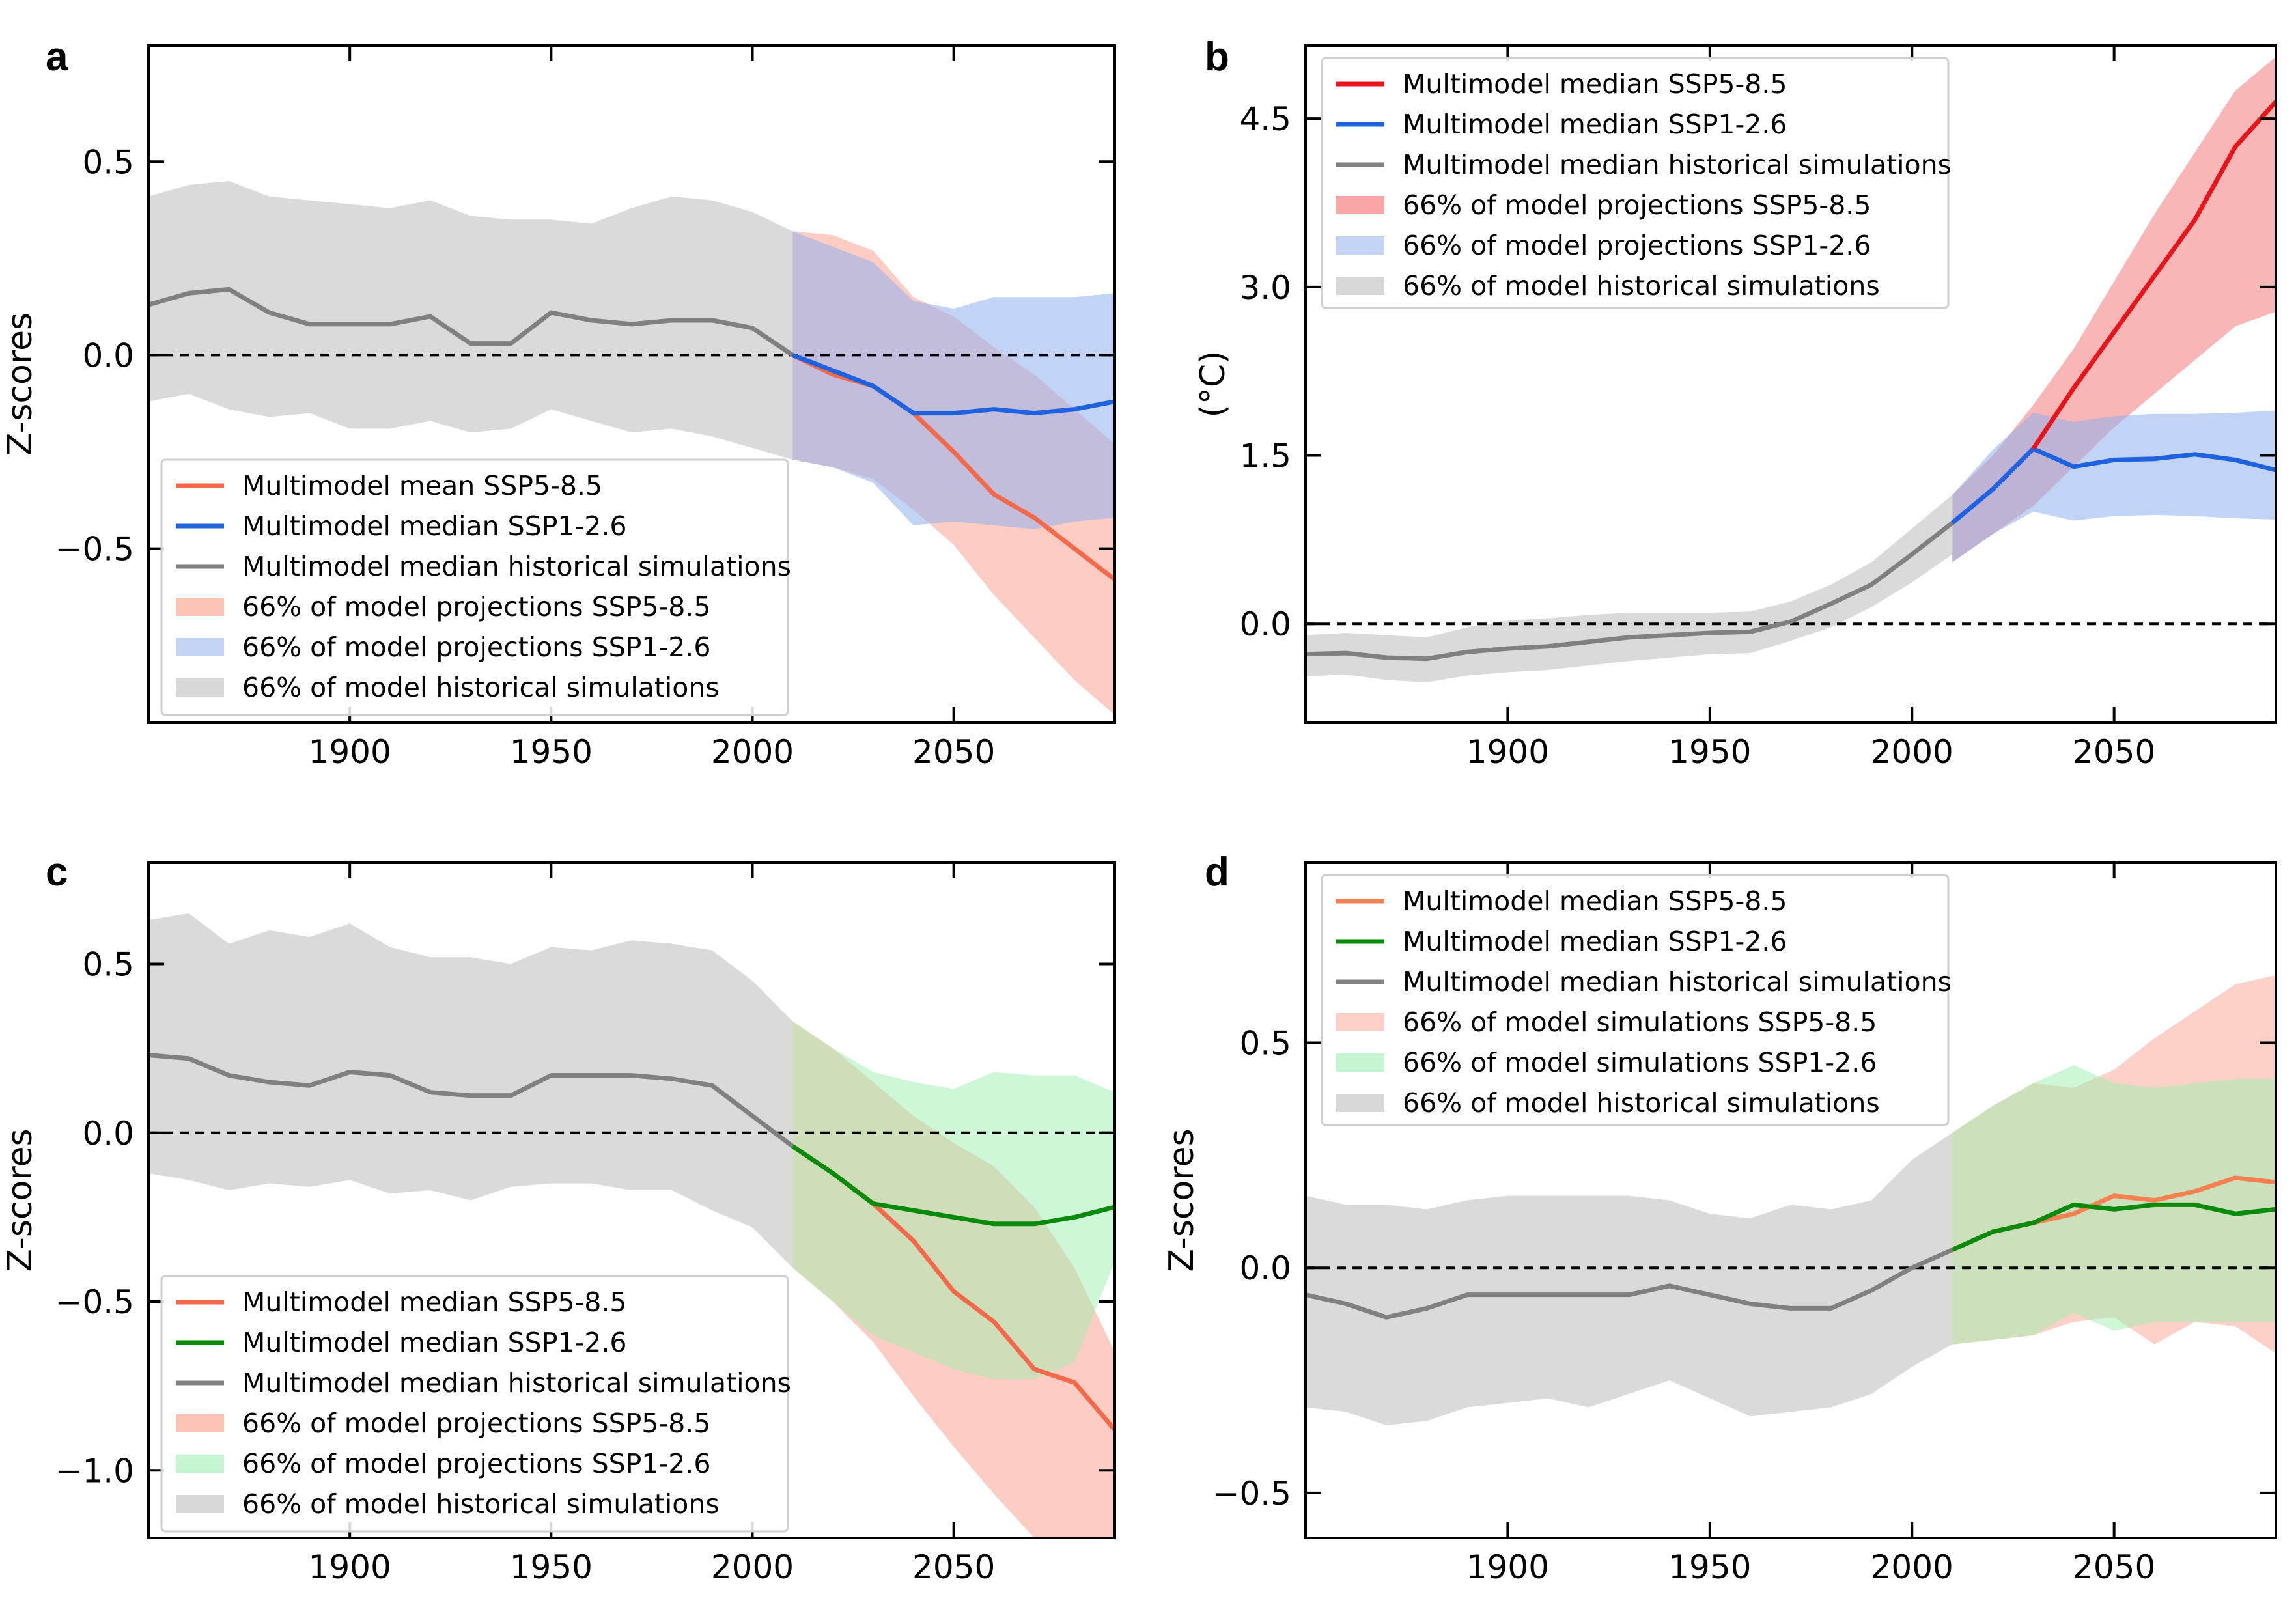  What do you see at coordinates (422, 485) in the screenshot?
I see `legend-label: Multimodel mean SSP5-8.5` at bounding box center [422, 485].